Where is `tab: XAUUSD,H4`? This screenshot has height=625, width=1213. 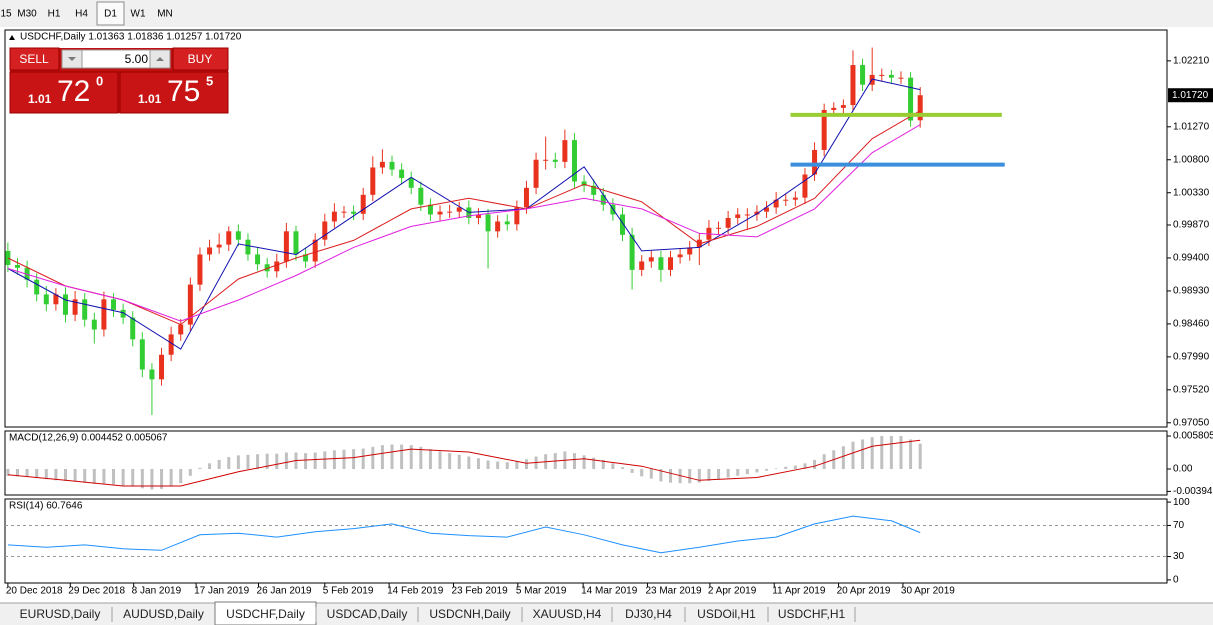 tab: XAUUSD,H4 is located at coordinates (567, 614).